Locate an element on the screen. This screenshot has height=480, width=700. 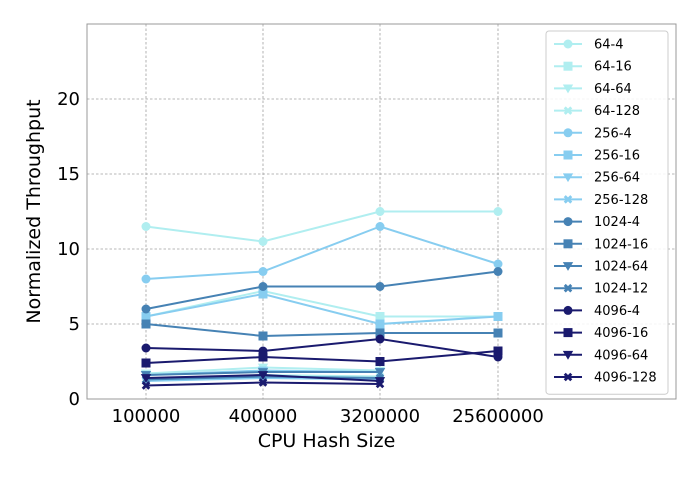
legend-item: 4096-16 is located at coordinates (601, 333).